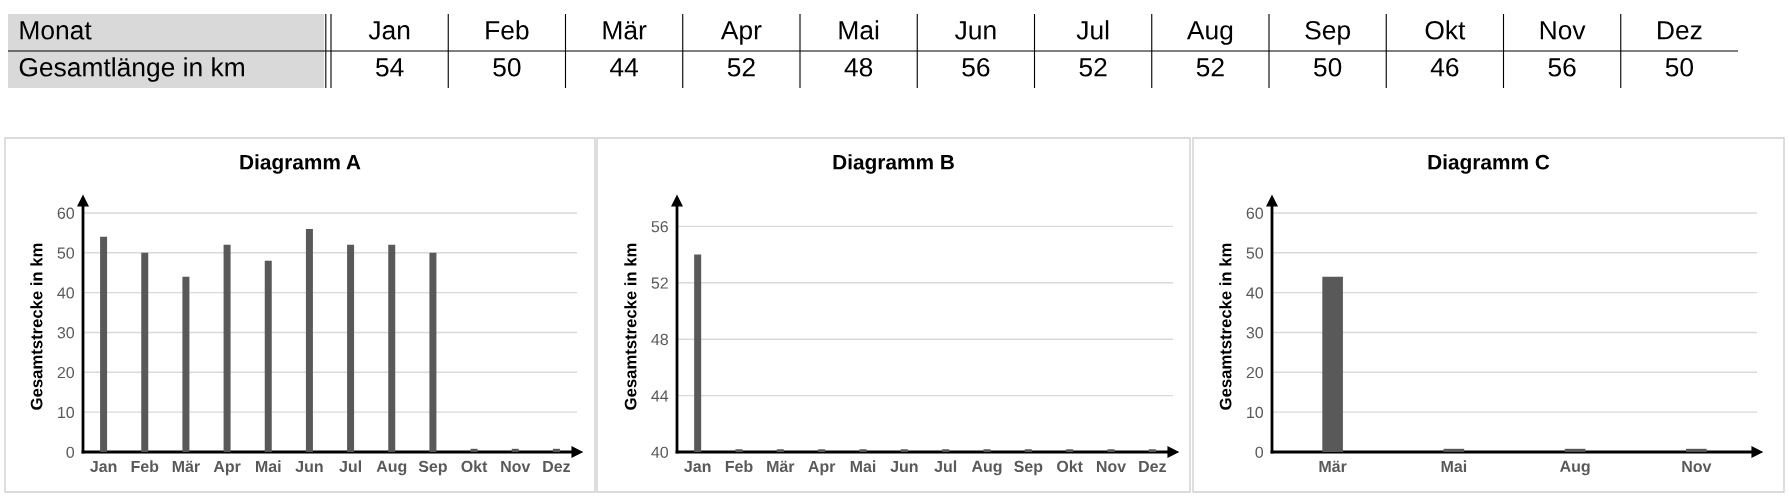  What do you see at coordinates (659, 227) in the screenshot?
I see `y-tick-label: 56` at bounding box center [659, 227].